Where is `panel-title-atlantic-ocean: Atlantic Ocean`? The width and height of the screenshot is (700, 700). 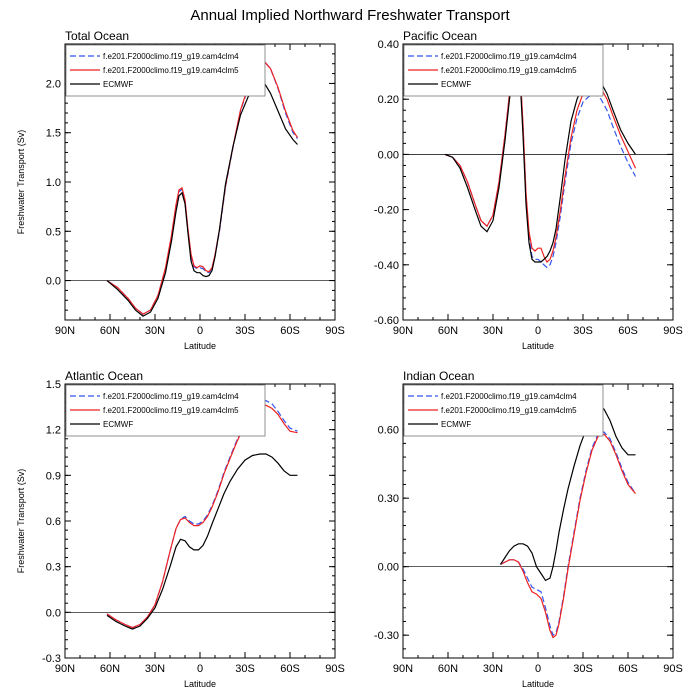
panel-title-atlantic-ocean: Atlantic Ocean is located at coordinates (104, 376).